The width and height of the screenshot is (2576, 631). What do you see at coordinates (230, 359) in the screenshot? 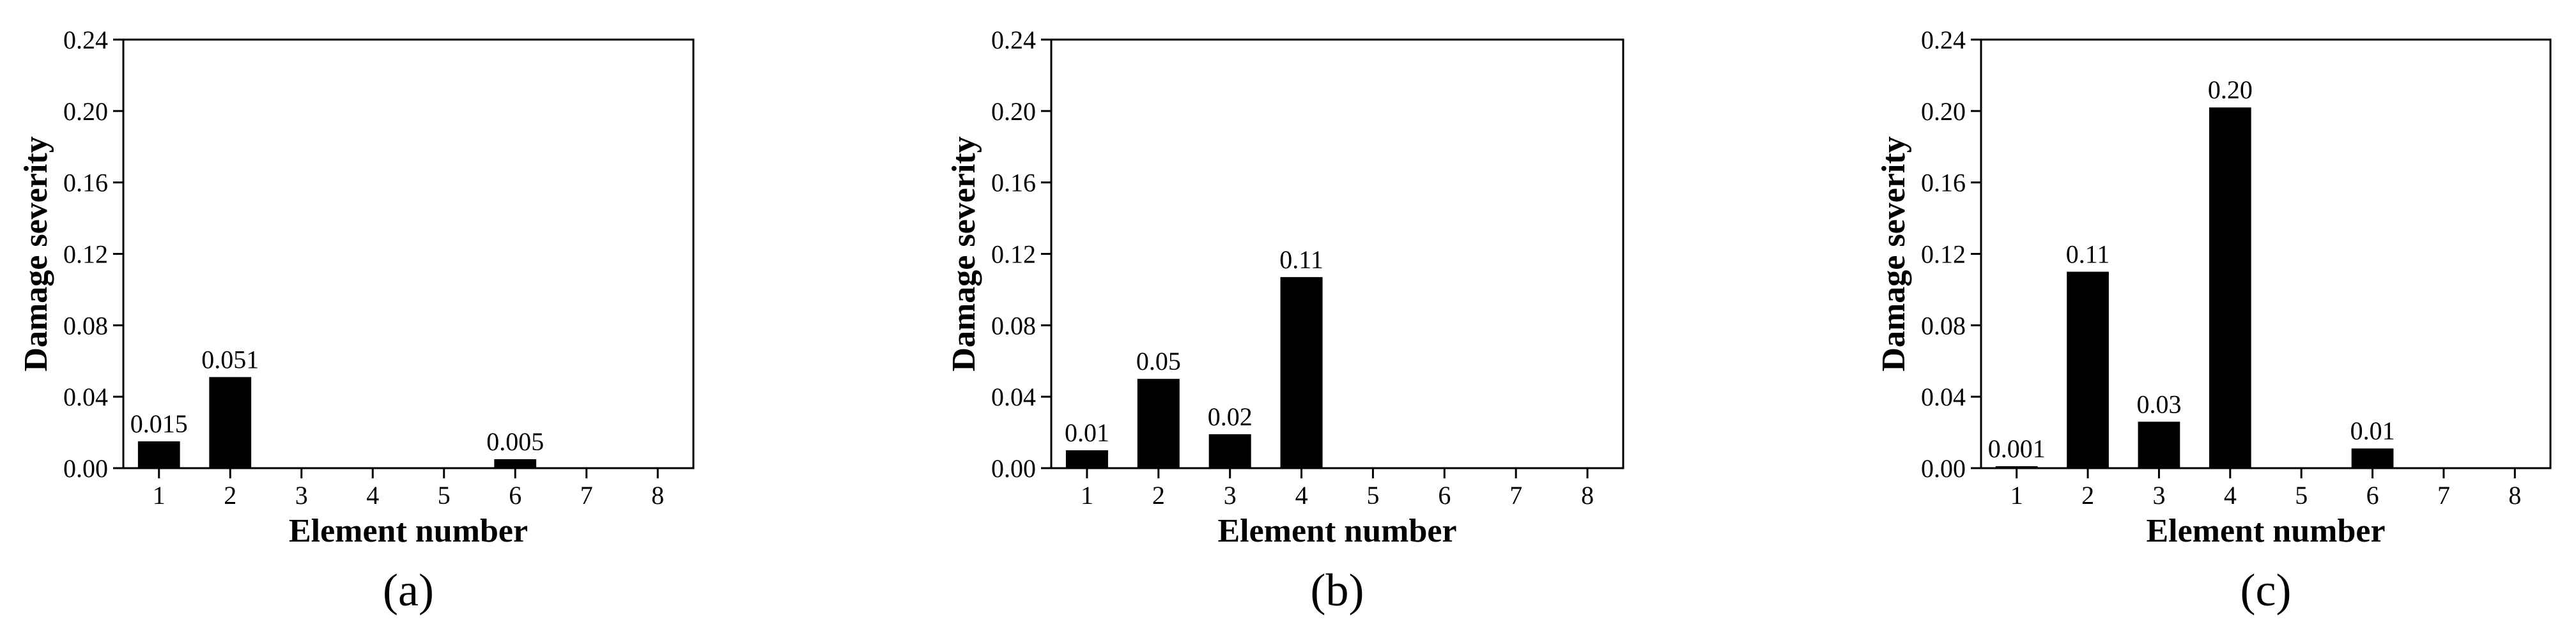
I see `bar-value-label: 0.051` at bounding box center [230, 359].